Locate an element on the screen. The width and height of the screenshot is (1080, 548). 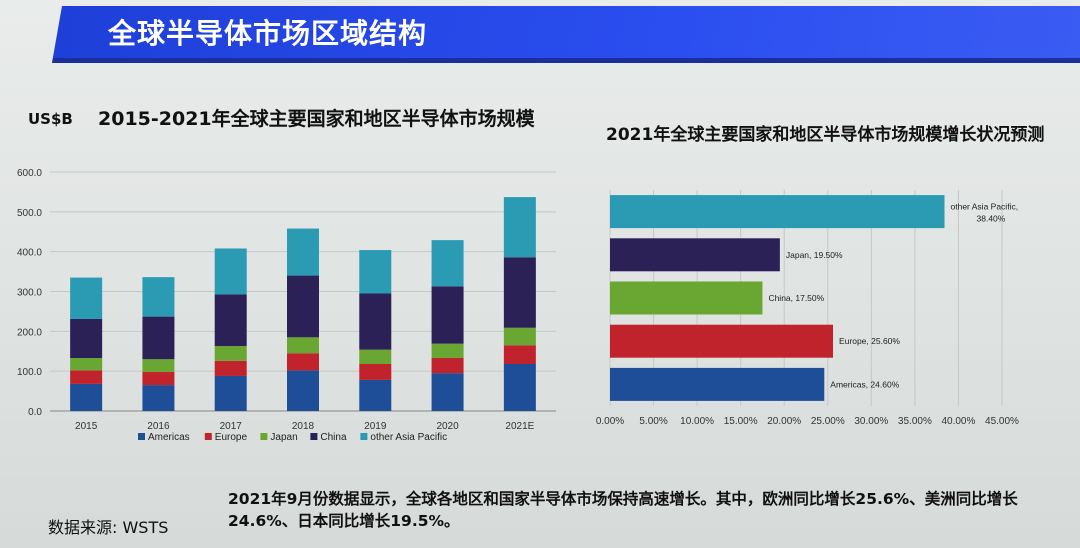
data-label: Americas, 24.60% is located at coordinates (864, 384).